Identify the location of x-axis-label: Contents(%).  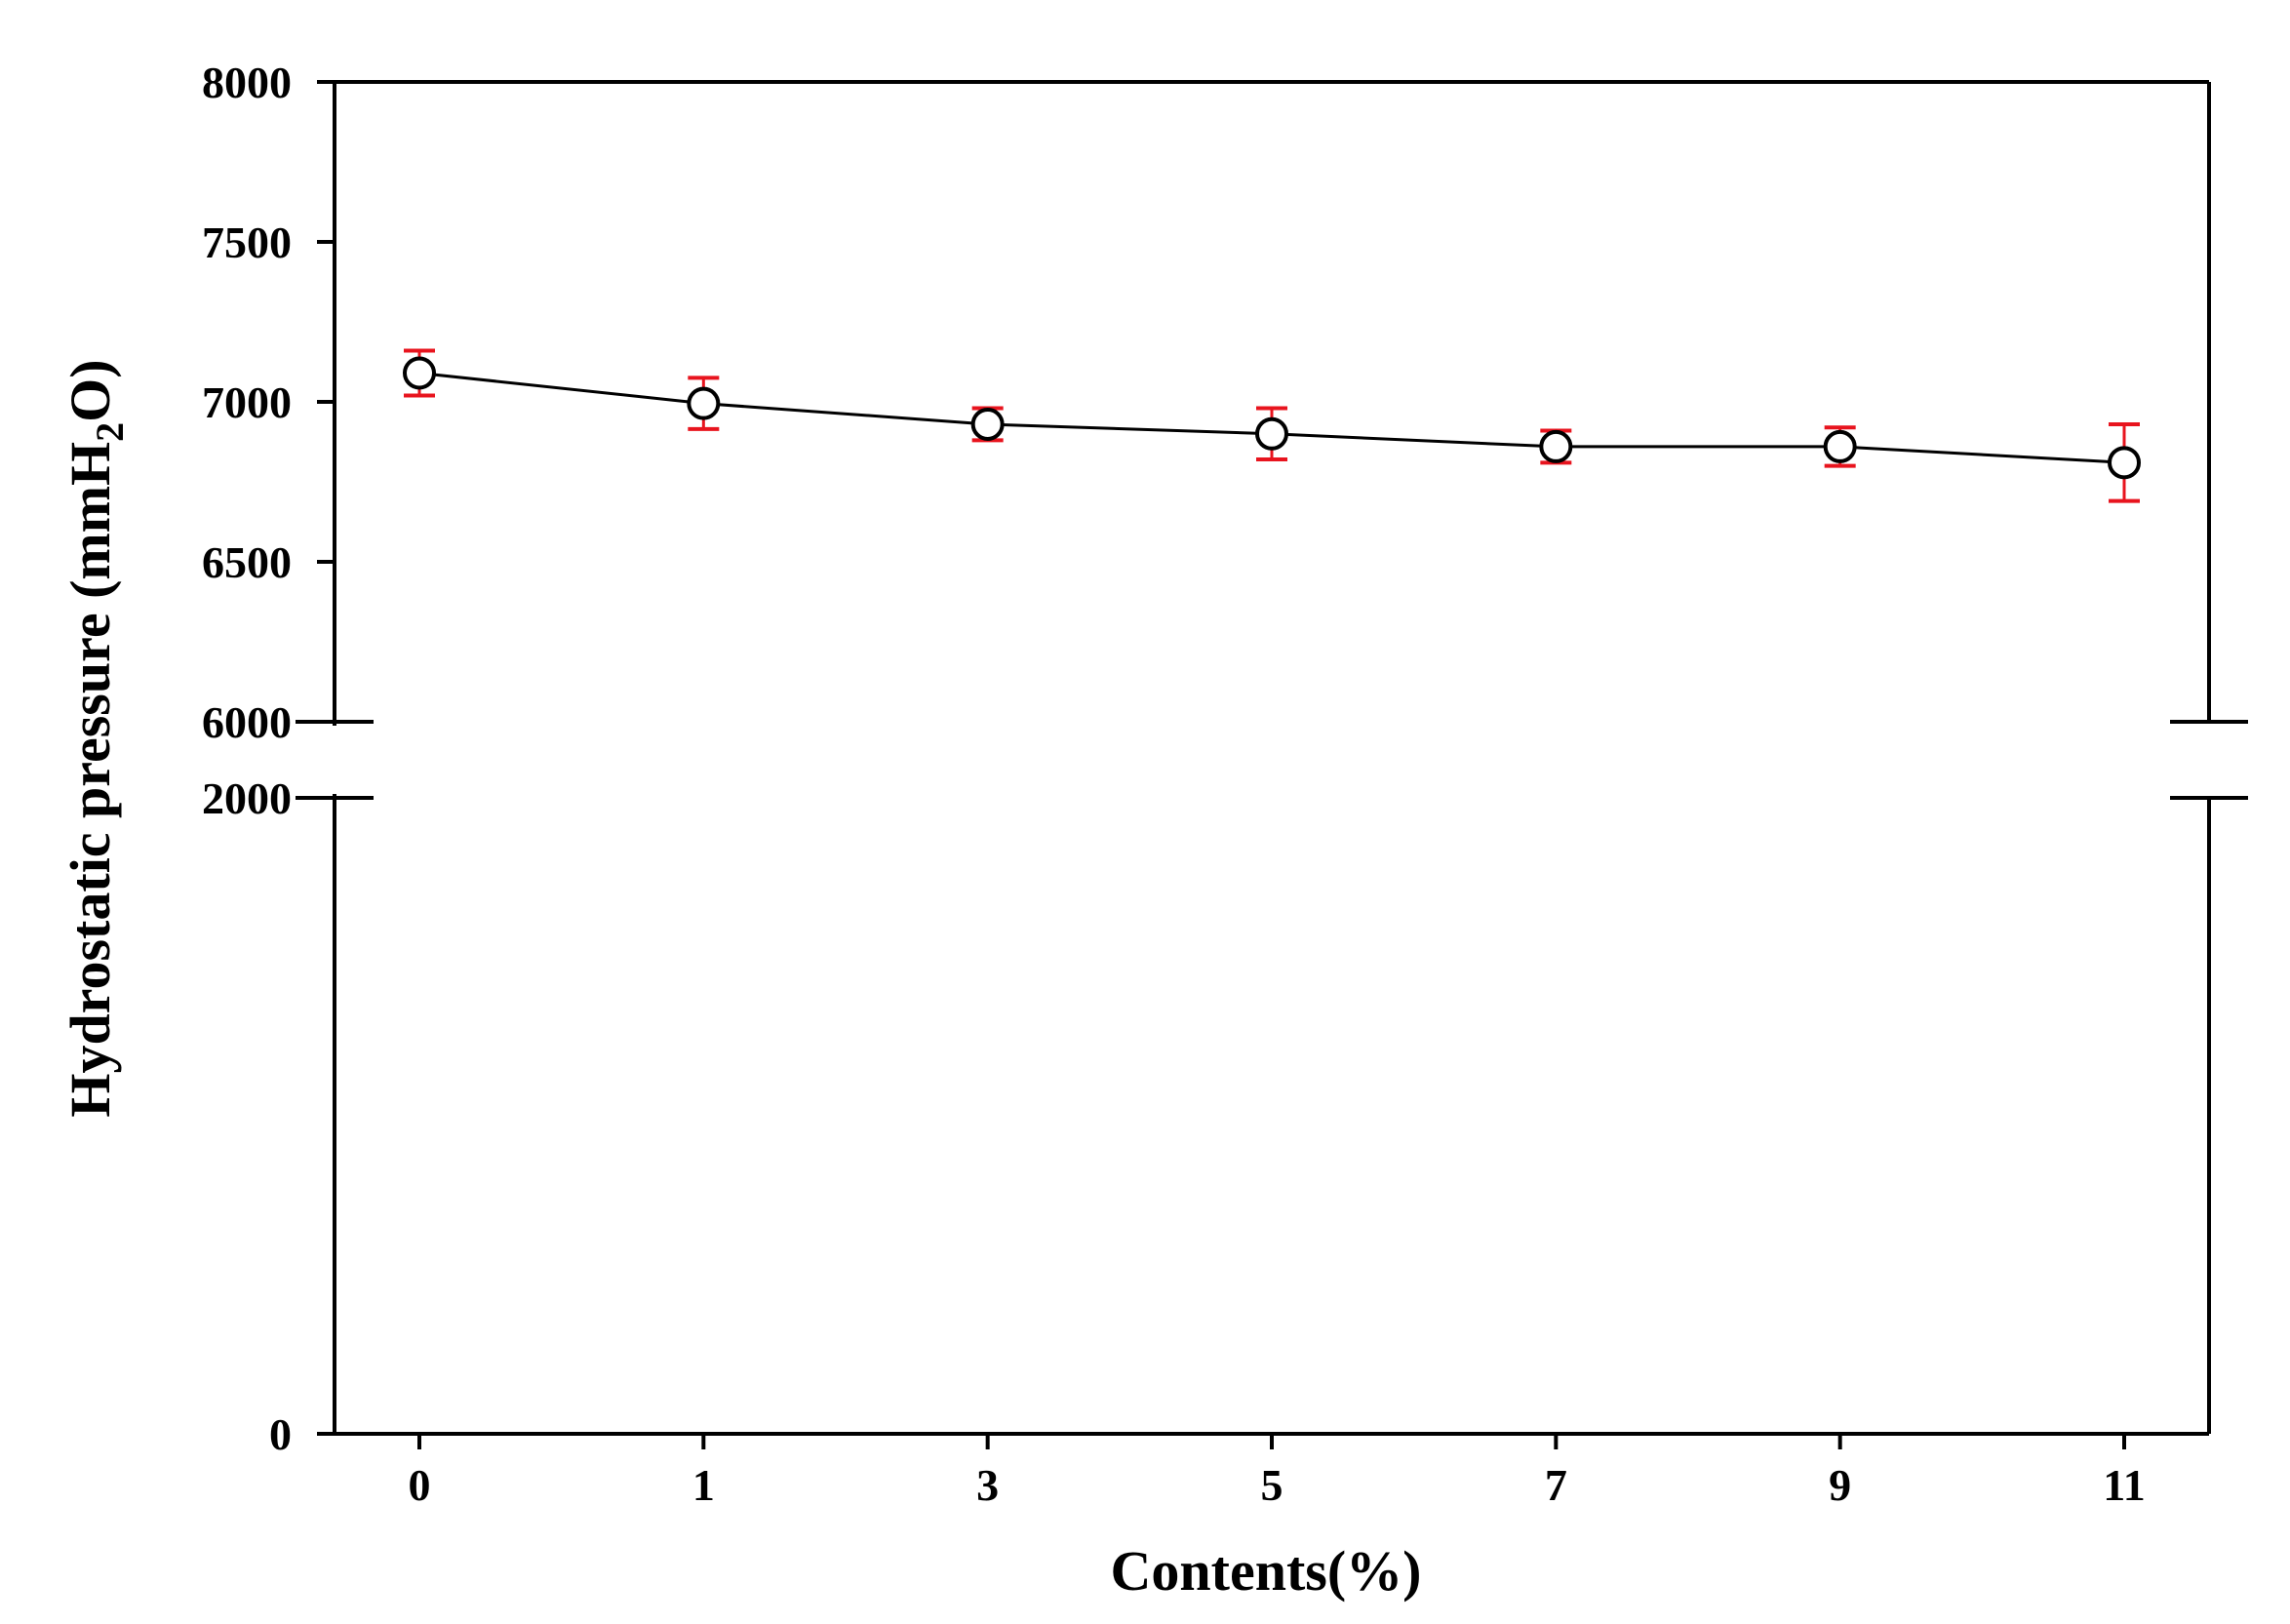
(1266, 1571).